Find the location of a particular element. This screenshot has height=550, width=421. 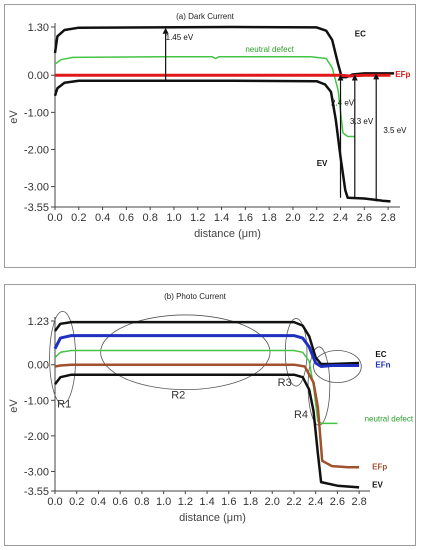

annotation-2-4-ev: 2.4 eV is located at coordinates (343, 103).